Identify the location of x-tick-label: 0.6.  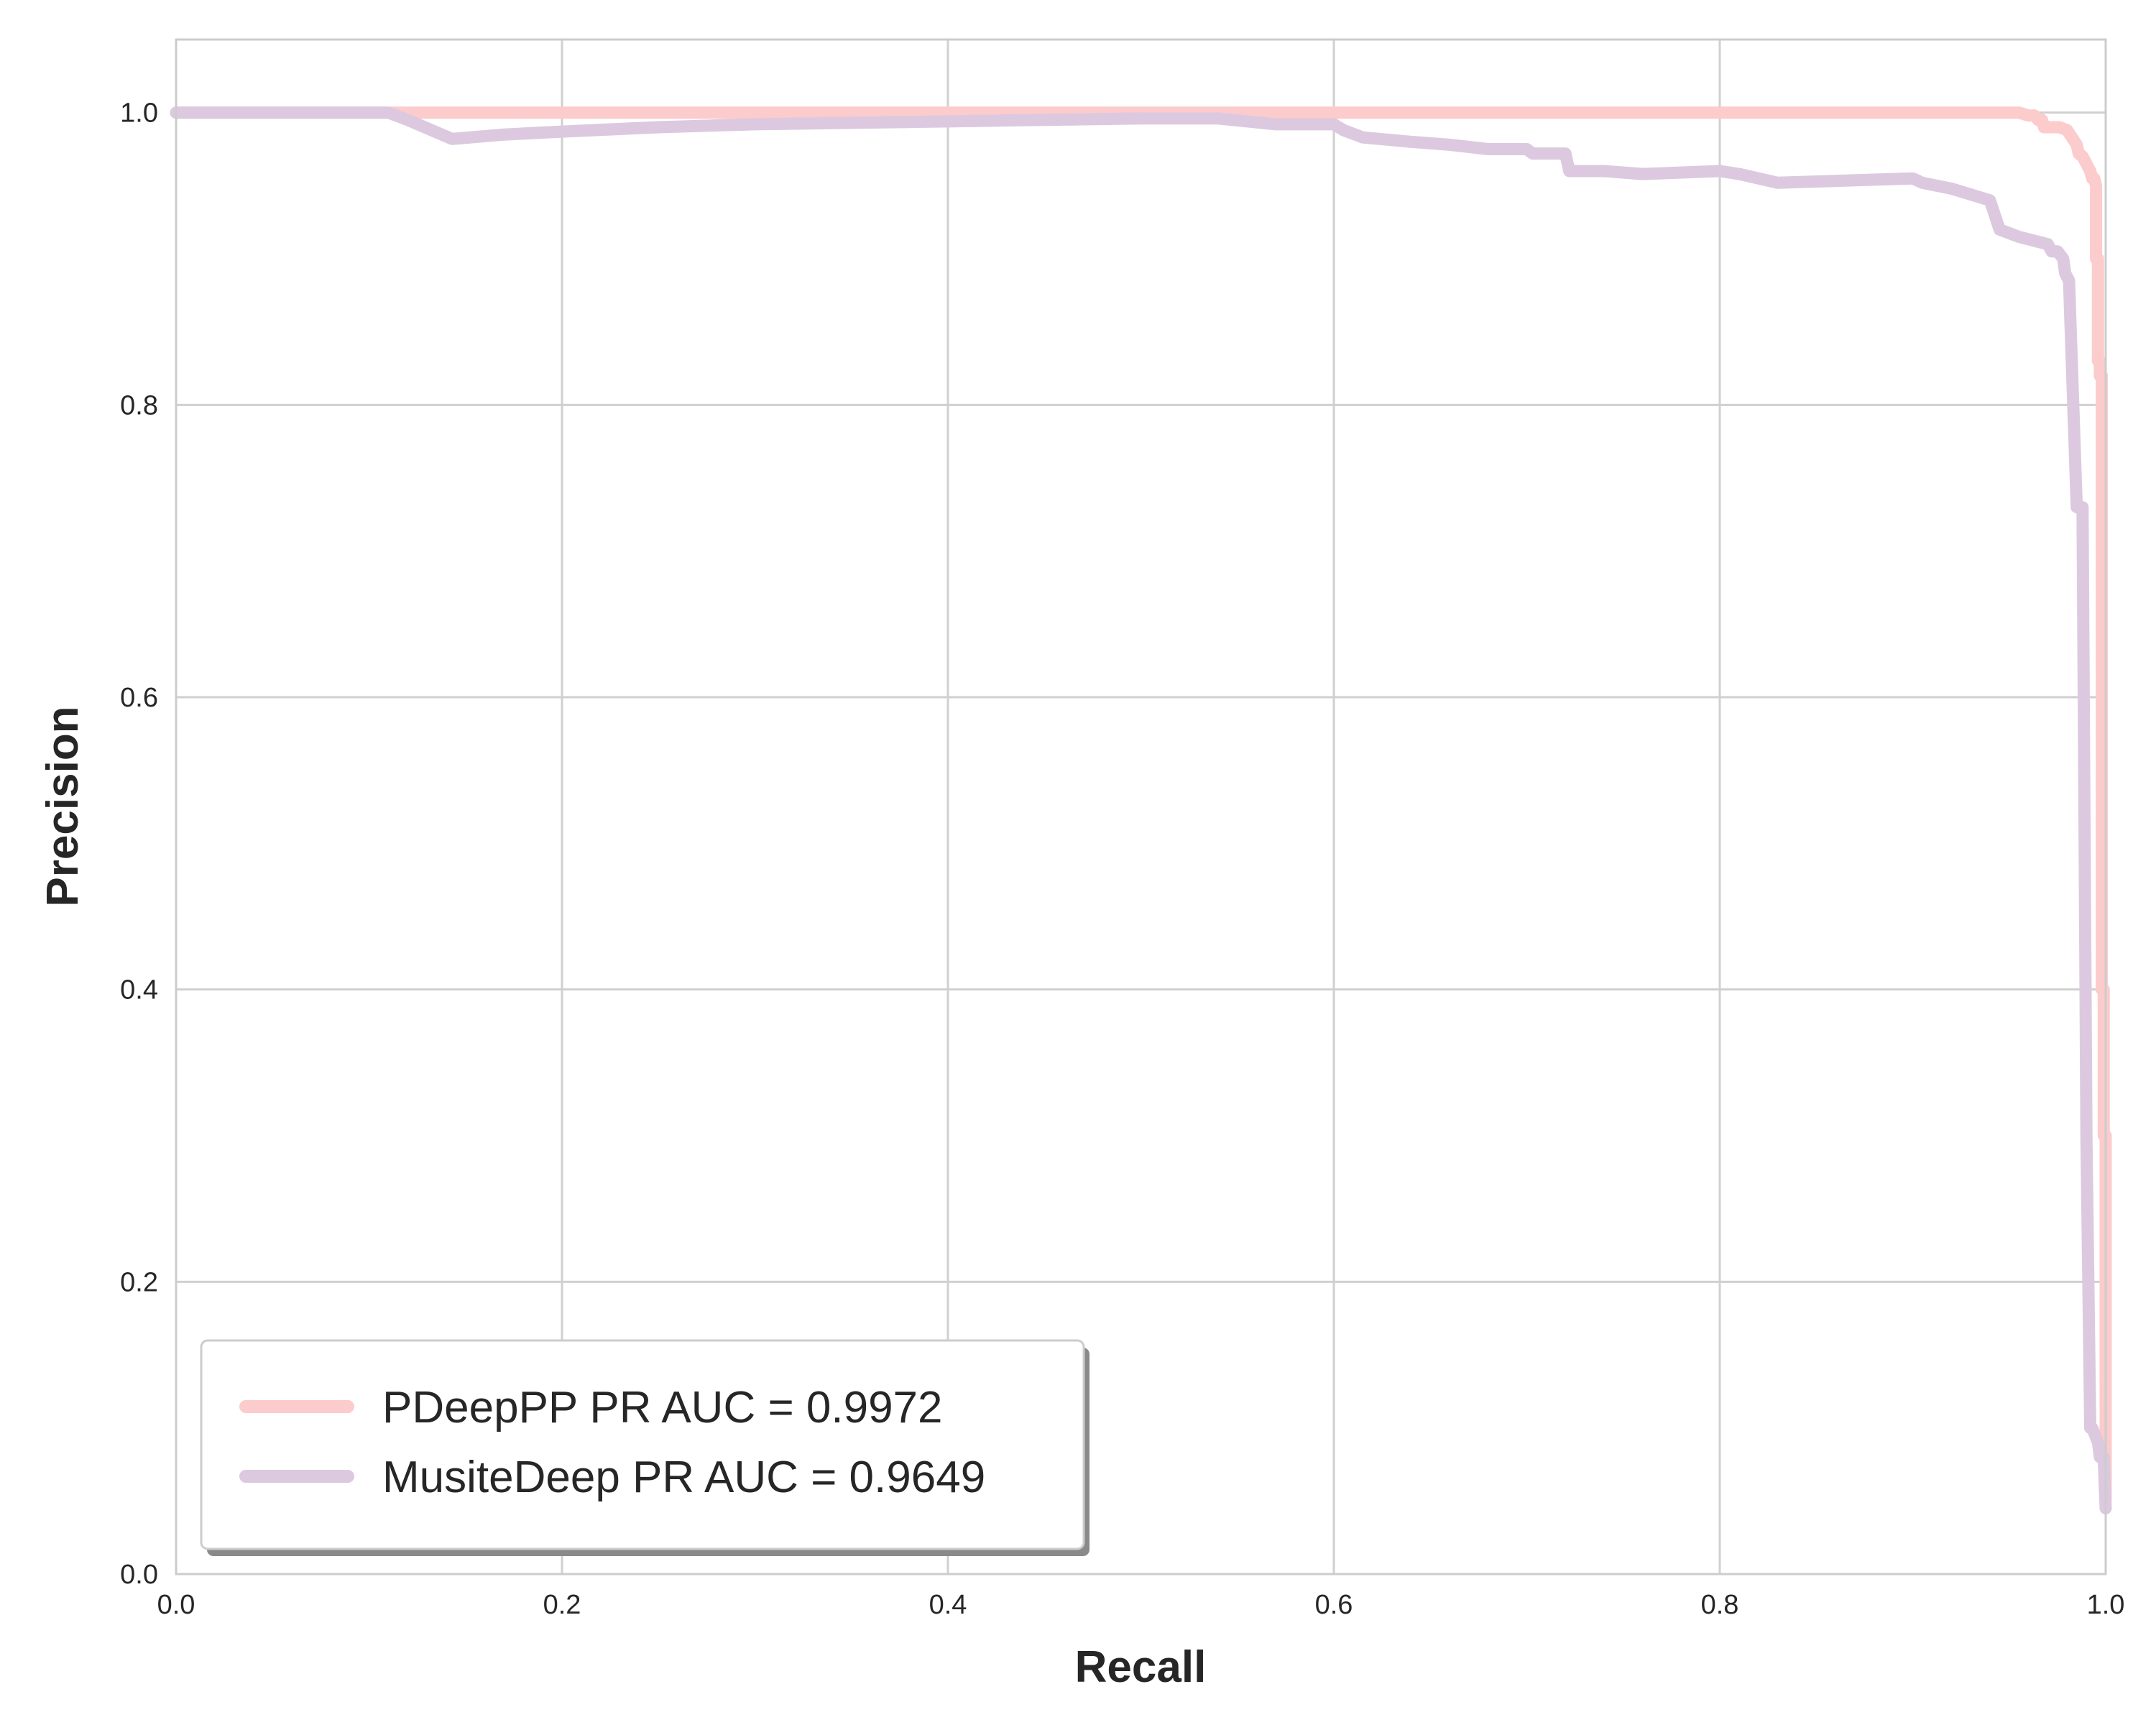
(1334, 1605).